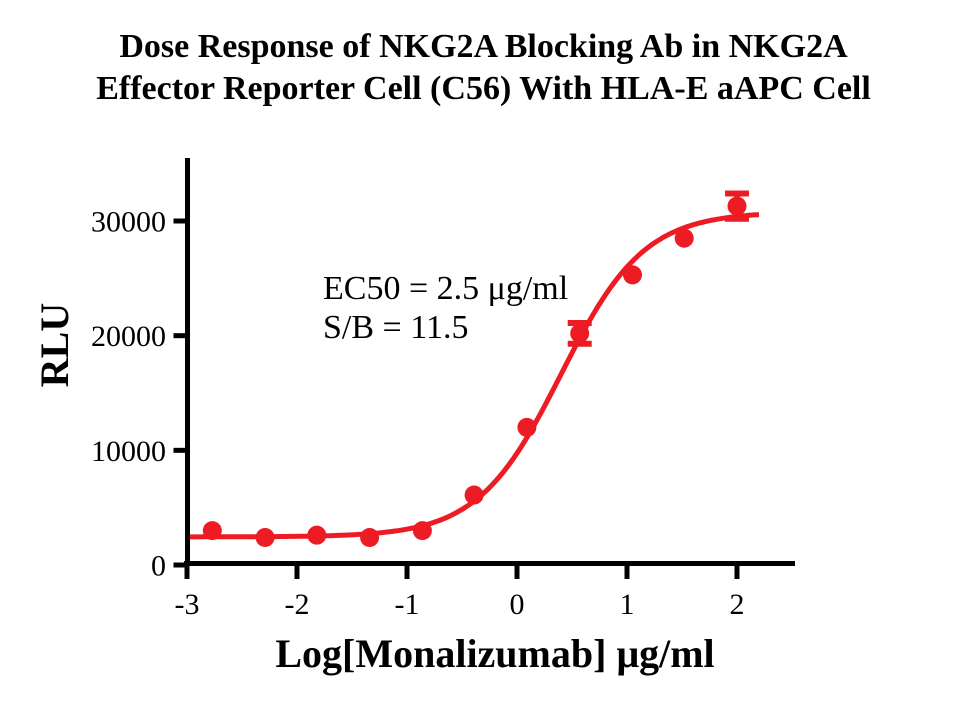  I want to click on x-tick-label: 1, so click(627, 604).